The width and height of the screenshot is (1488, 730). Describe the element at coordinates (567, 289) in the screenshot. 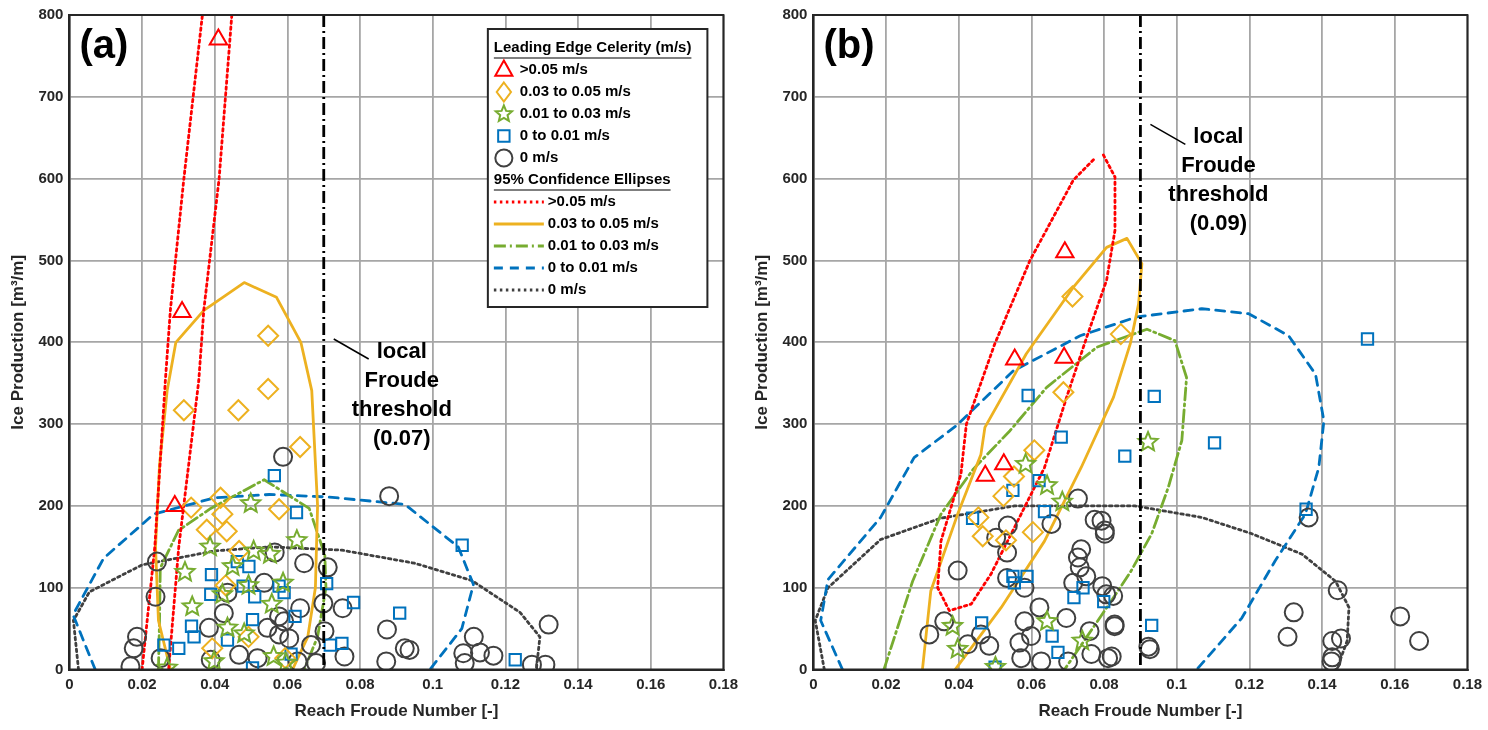

I see `legend-label: 0 m/s` at that location.